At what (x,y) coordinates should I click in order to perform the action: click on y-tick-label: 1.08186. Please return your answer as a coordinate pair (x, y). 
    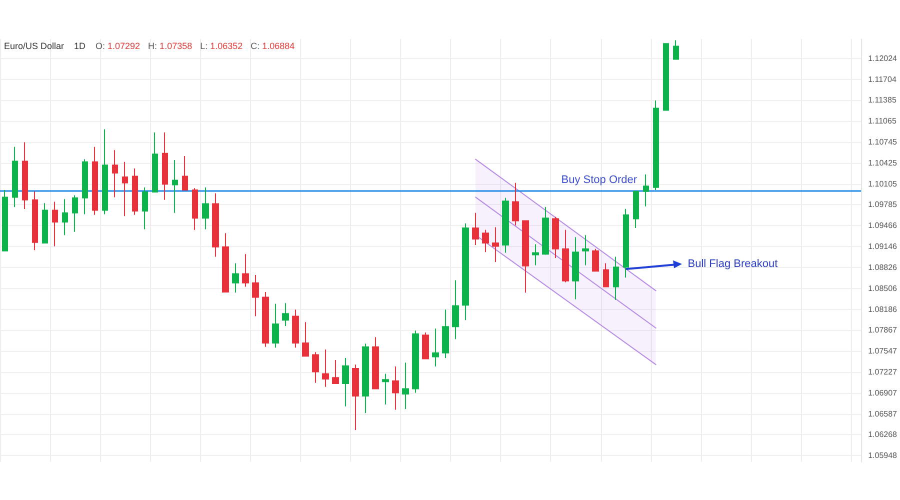
    Looking at the image, I should click on (883, 309).